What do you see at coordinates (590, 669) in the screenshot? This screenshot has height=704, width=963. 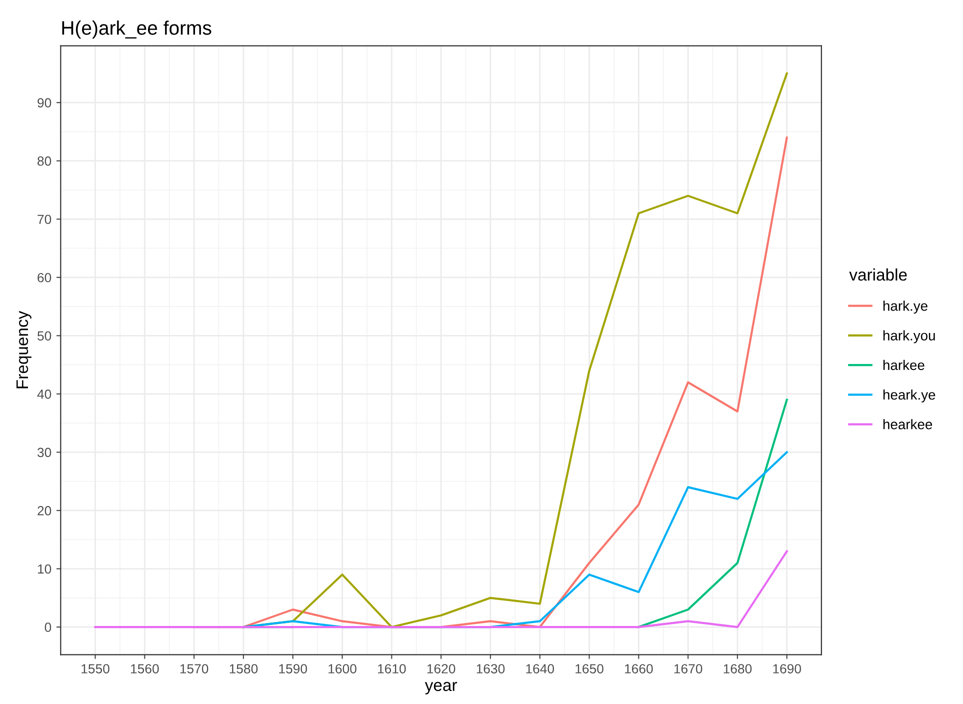 I see `x-tick-label: 1650` at bounding box center [590, 669].